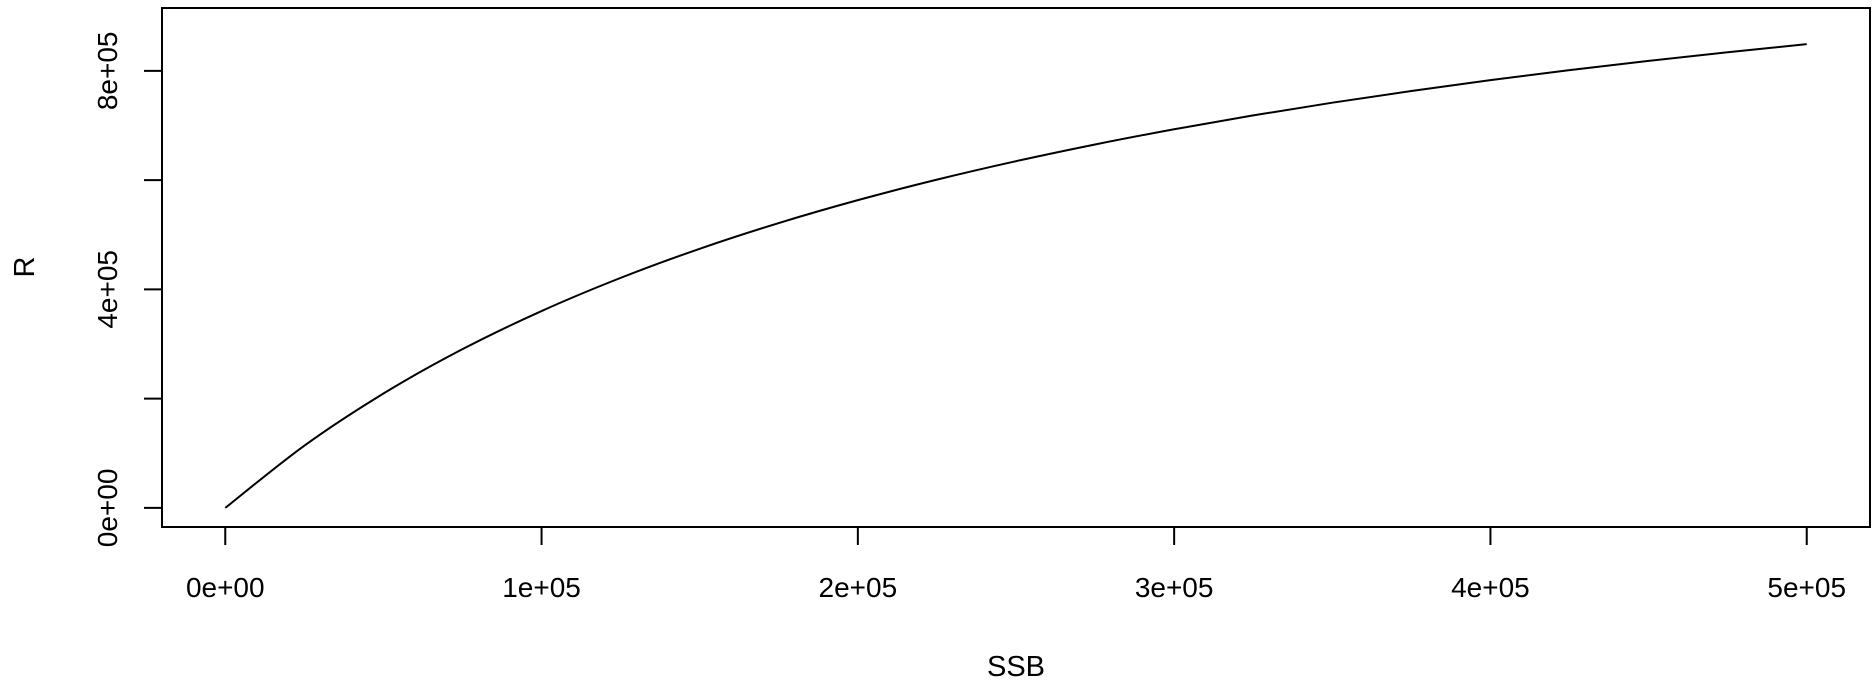  What do you see at coordinates (127, 290) in the screenshot?
I see `y-axis: 0e+00 4e+05 8e+05` at bounding box center [127, 290].